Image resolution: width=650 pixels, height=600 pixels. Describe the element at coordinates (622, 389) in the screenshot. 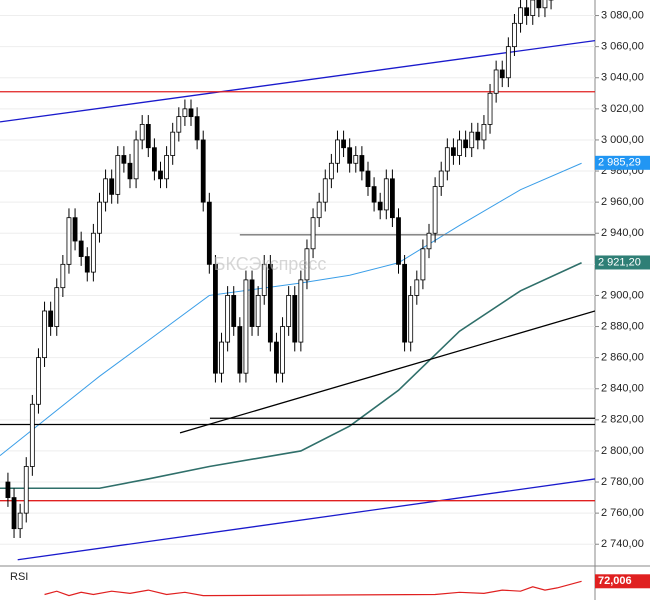

I see `y-tick-label: 2 840,00` at that location.